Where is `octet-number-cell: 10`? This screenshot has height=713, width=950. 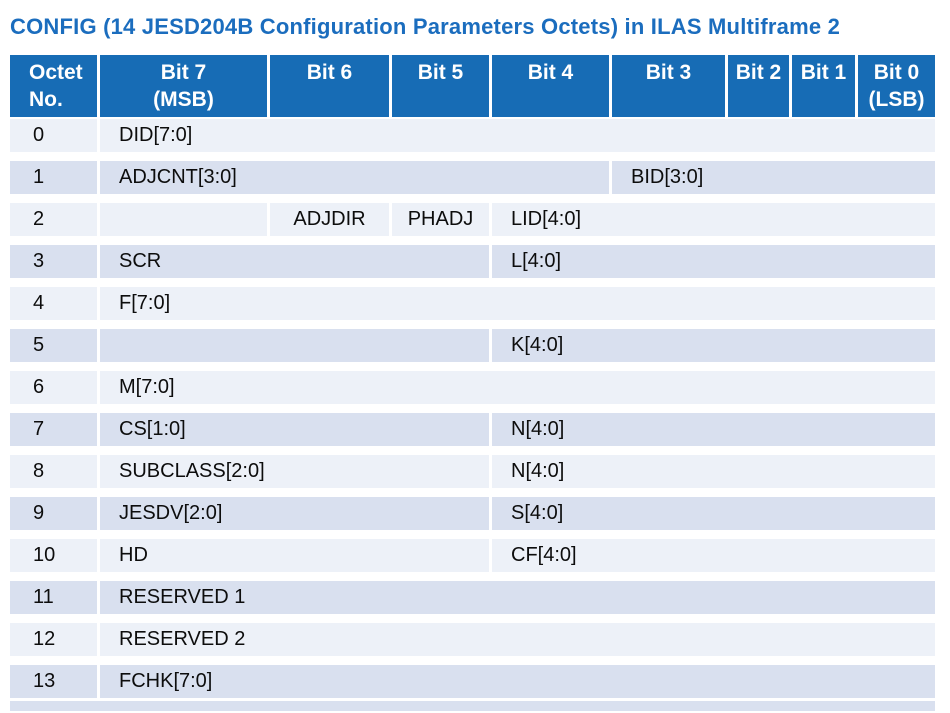 octet-number-cell: 10 is located at coordinates (53, 555).